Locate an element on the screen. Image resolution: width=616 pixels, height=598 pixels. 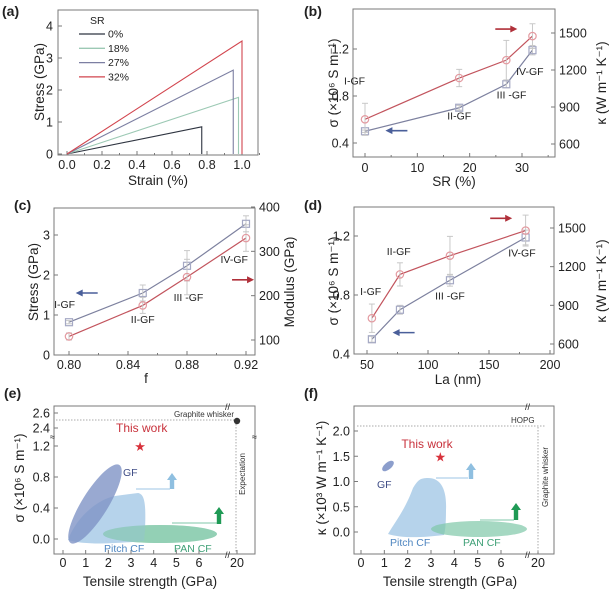
y-axis-right-label: Modulus (GPa) is located at coordinates (289, 282).